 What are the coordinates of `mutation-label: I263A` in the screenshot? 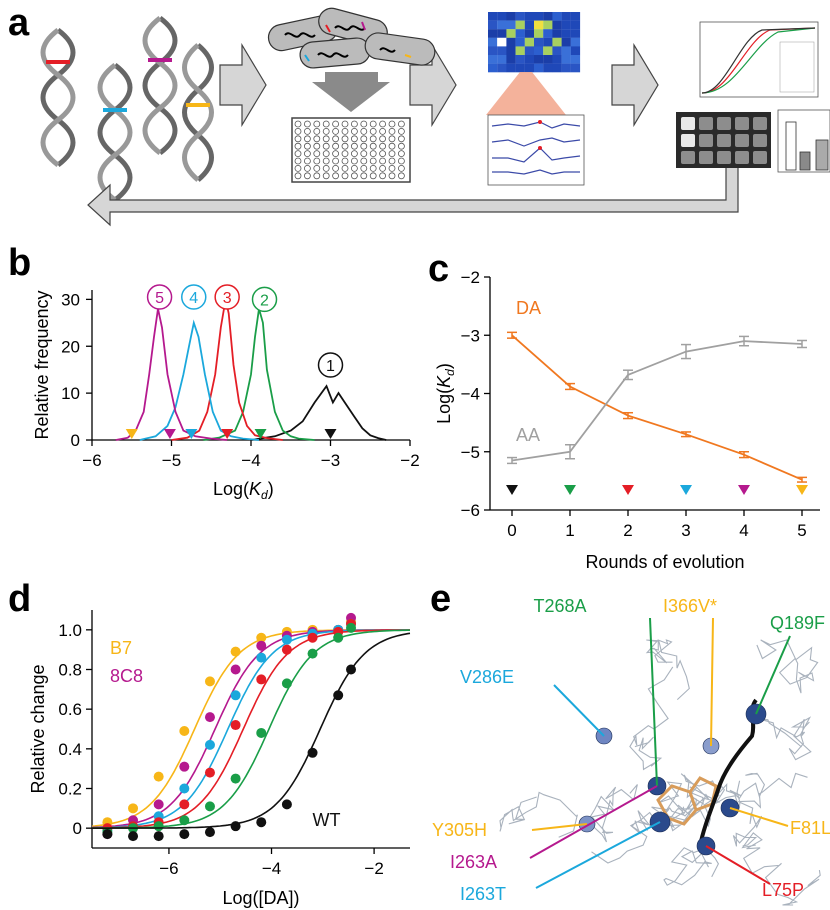 It's located at (473, 862).